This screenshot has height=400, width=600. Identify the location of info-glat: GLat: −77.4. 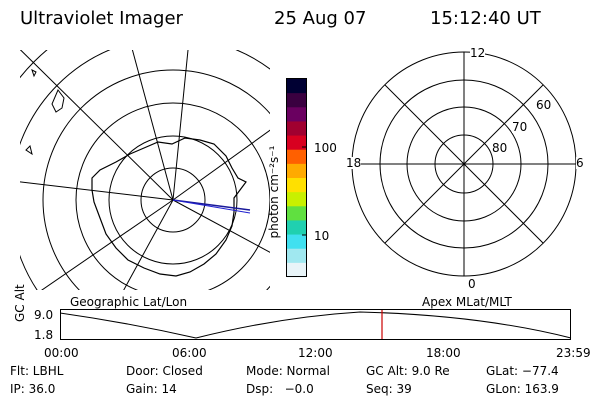
(522, 371).